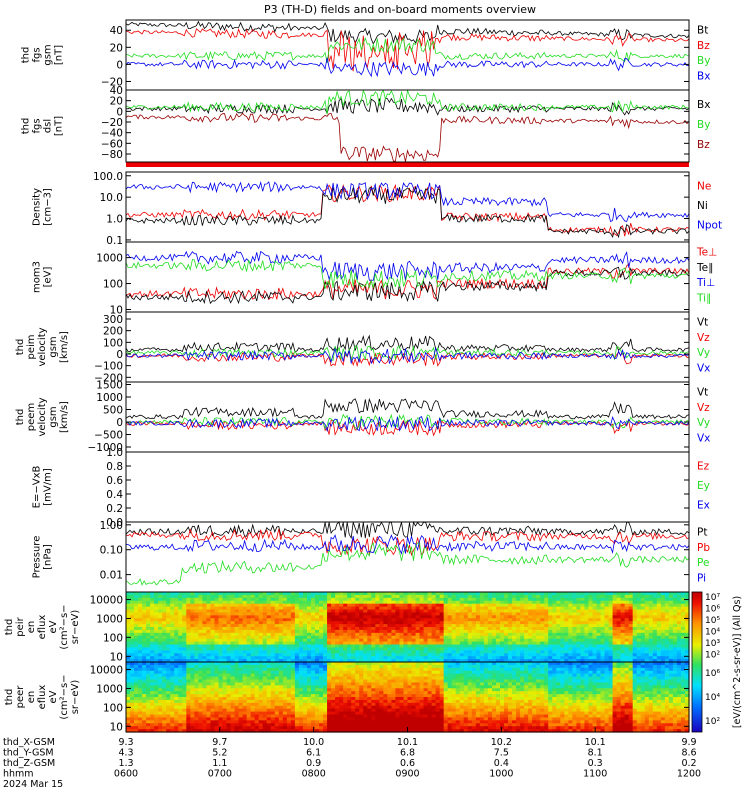  Describe the element at coordinates (407, 417) in the screenshot. I see `panel-frame` at that location.